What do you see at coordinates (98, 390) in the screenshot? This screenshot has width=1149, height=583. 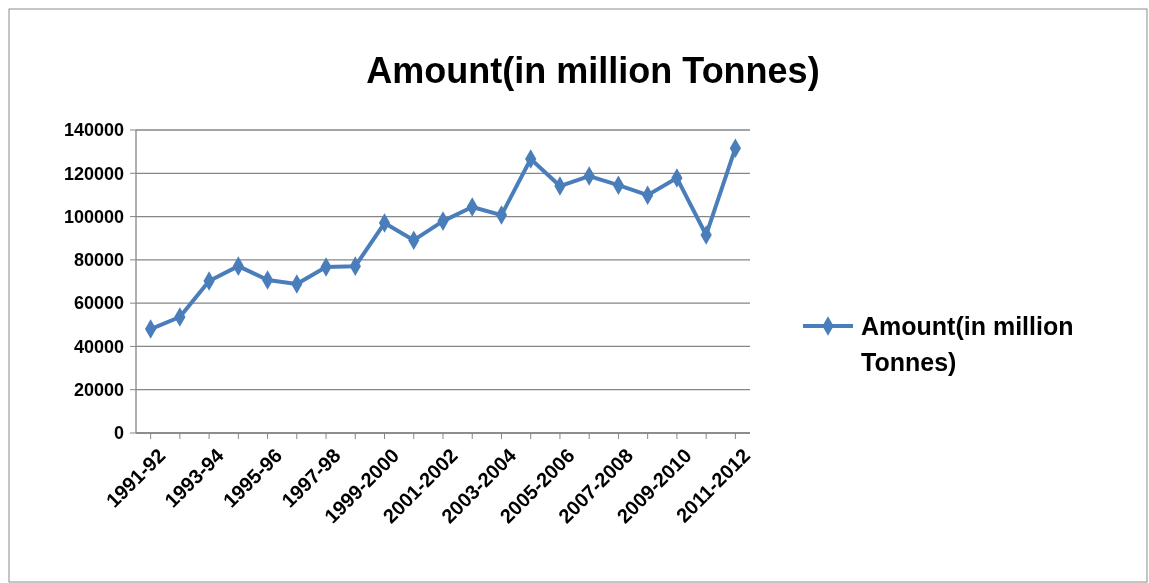 I see `y-tick-label: 20000` at bounding box center [98, 390].